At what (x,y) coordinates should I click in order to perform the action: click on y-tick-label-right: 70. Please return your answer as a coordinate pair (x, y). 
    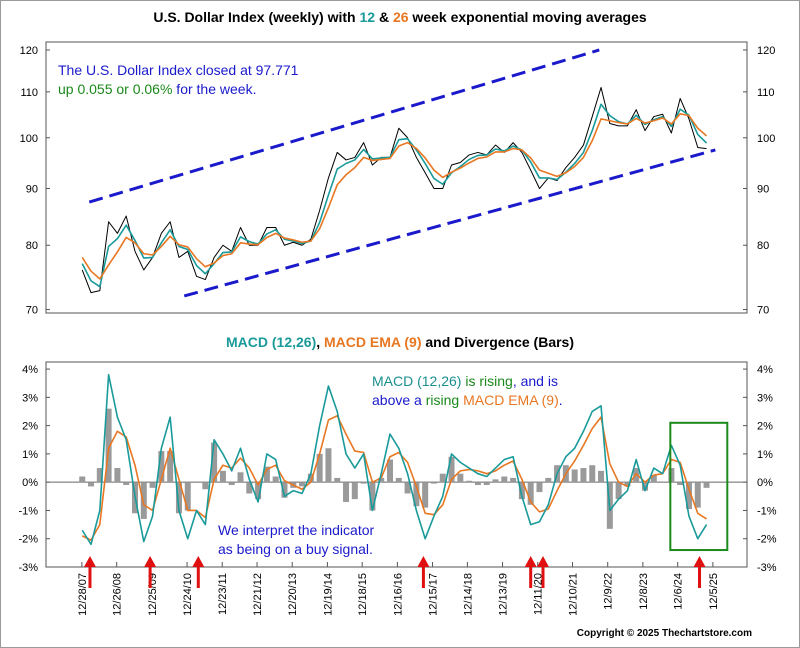
    Looking at the image, I should click on (763, 311).